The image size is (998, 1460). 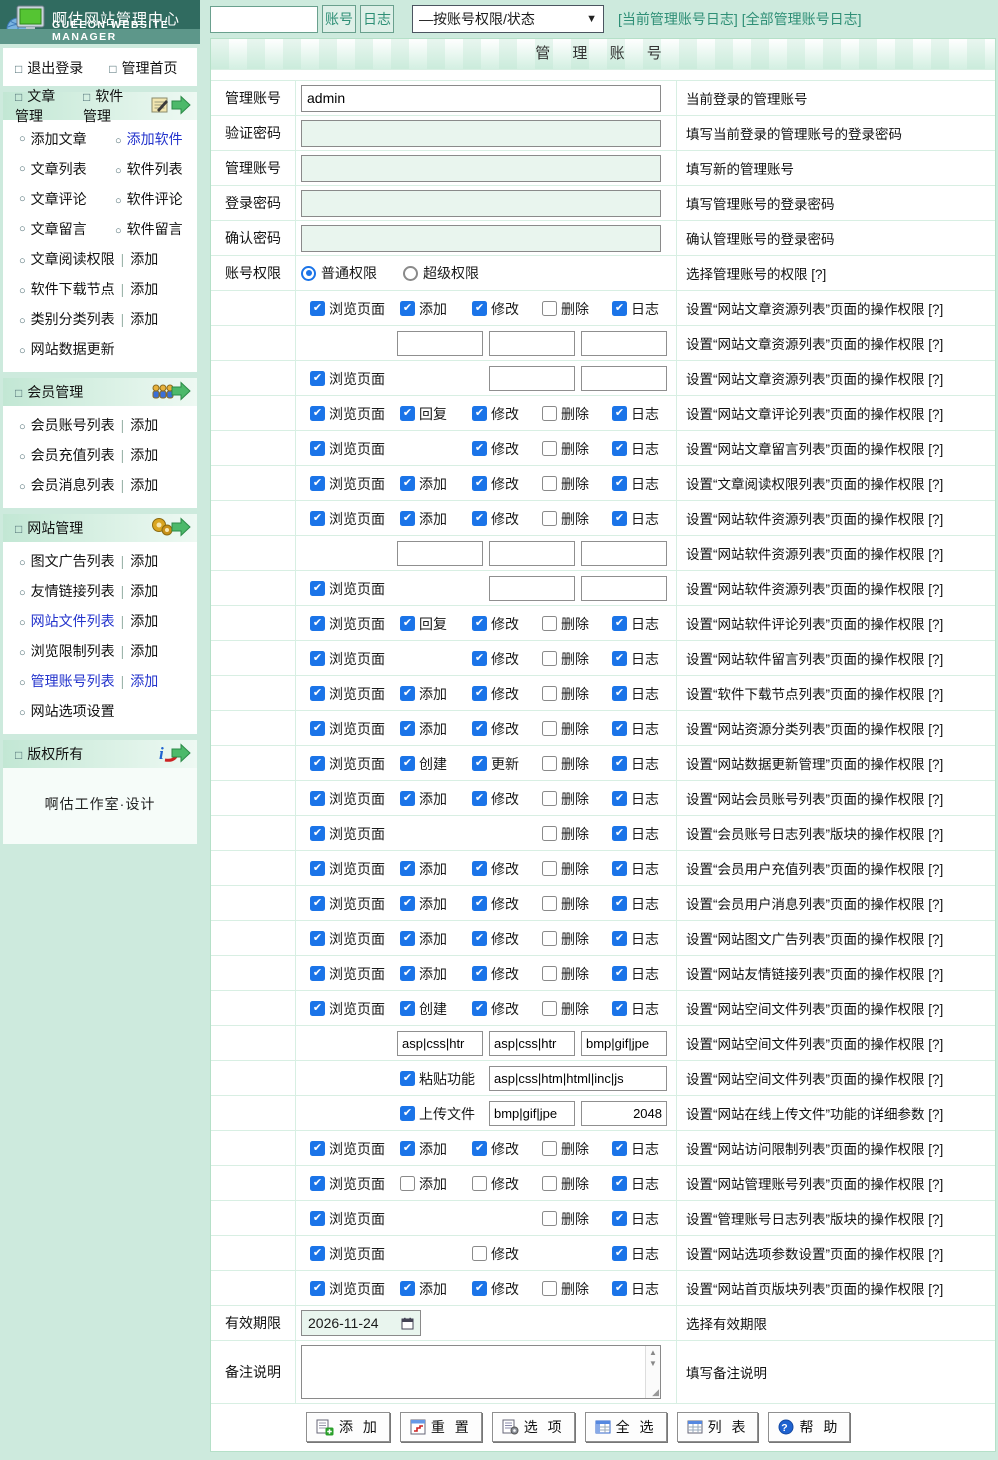 I want to click on 帮助-button: ? 帮 助, so click(x=809, y=1427).